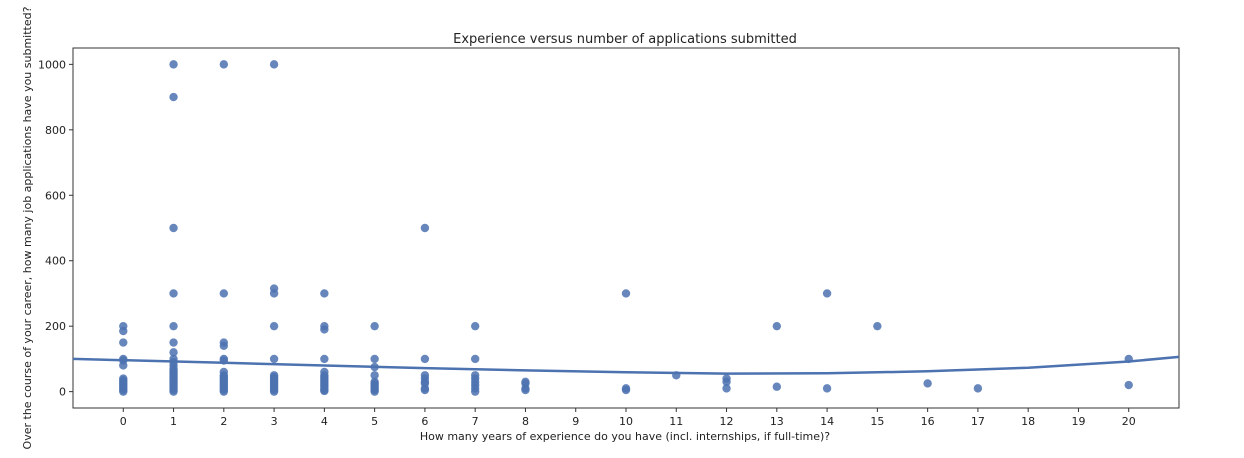 The image size is (1244, 458). Describe the element at coordinates (55, 261) in the screenshot. I see `y-tick-label: 400` at that location.